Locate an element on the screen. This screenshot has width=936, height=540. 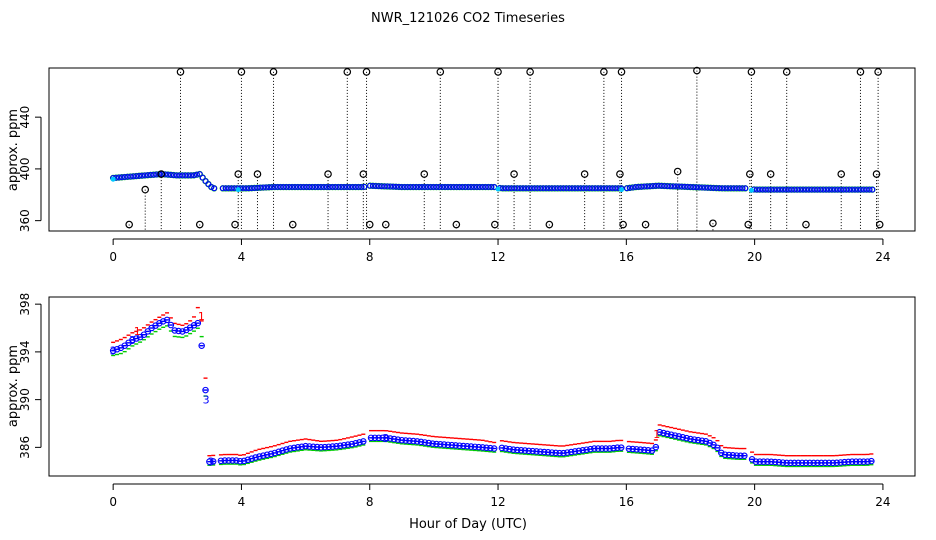
bottom-x-axis: 0 4 8 12 16 20 24 is located at coordinates (500, 496).